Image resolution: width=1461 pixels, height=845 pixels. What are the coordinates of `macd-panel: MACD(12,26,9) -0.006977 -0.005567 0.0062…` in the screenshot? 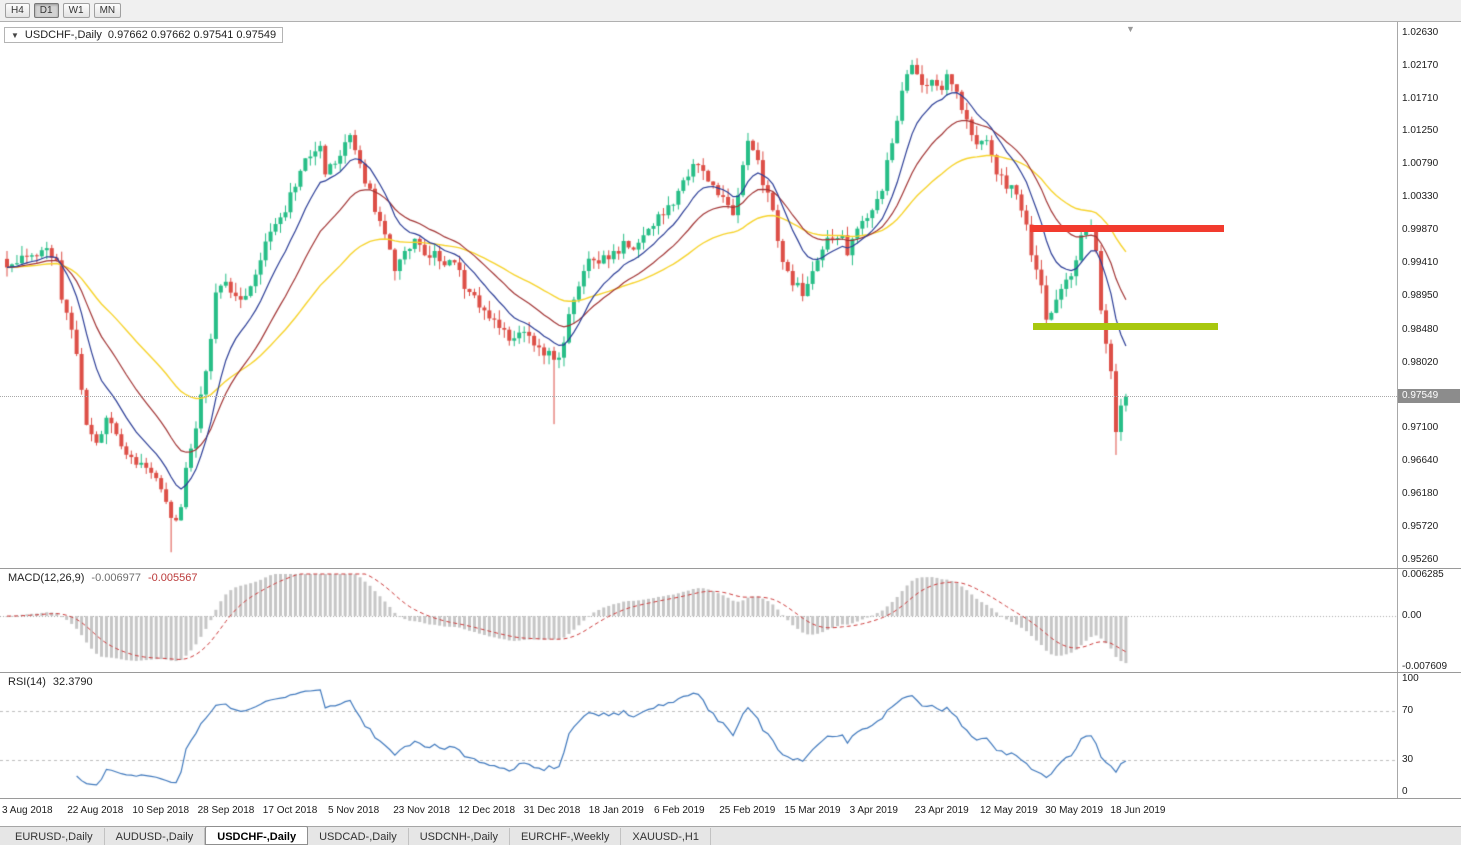 It's located at (730, 620).